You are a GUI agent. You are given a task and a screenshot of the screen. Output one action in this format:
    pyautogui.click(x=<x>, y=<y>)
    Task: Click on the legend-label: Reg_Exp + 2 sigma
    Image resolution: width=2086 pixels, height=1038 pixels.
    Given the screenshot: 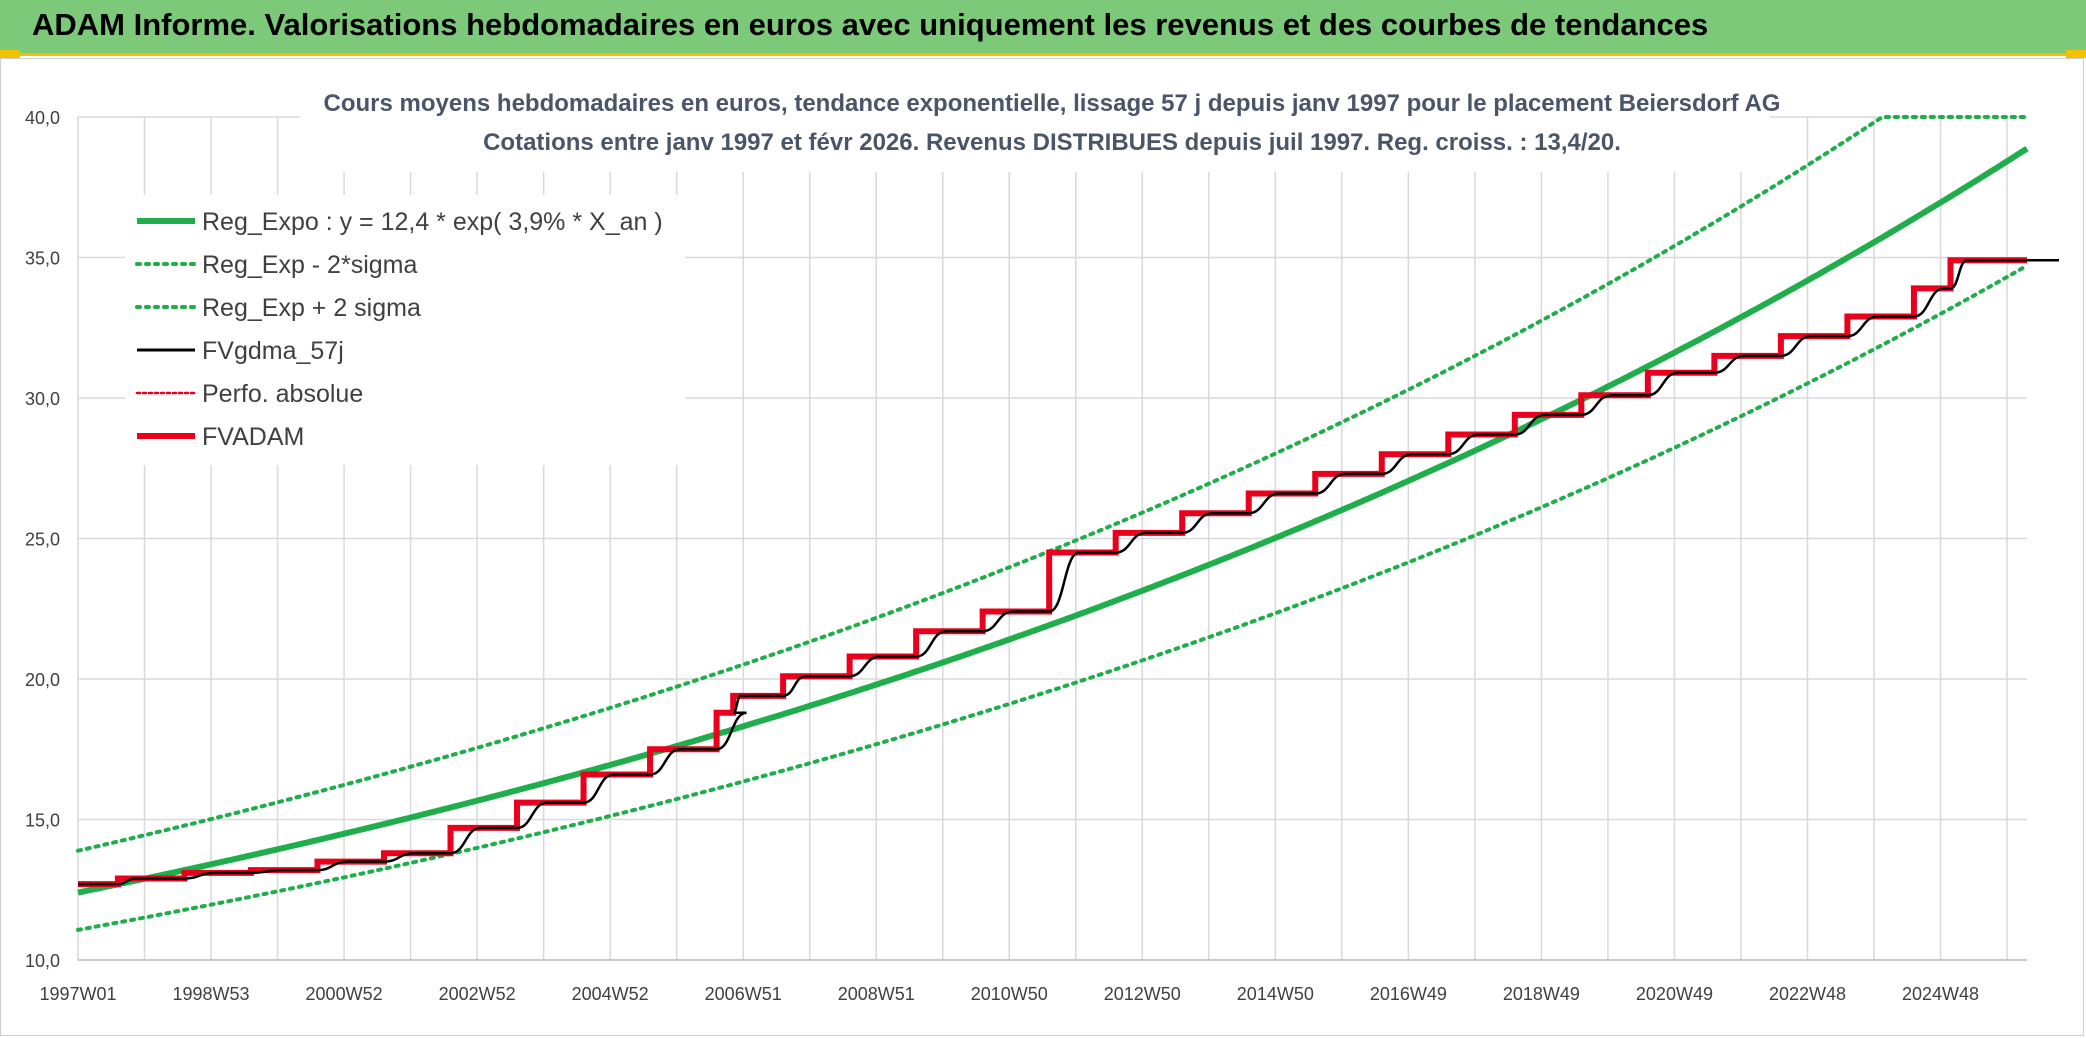 What is the action you would take?
    pyautogui.click(x=311, y=308)
    